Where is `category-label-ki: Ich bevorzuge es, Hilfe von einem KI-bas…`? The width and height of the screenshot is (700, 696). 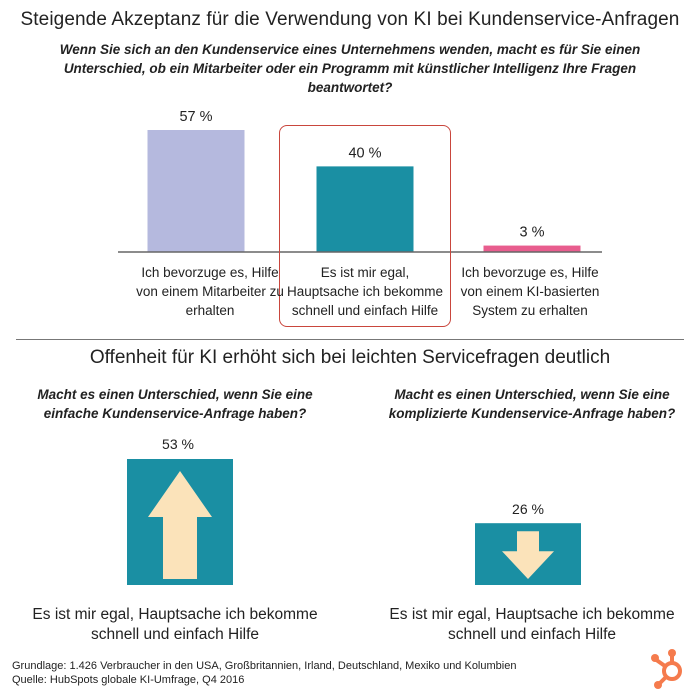 category-label-ki: Ich bevorzuge es, Hilfe von einem KI-bas… is located at coordinates (530, 291).